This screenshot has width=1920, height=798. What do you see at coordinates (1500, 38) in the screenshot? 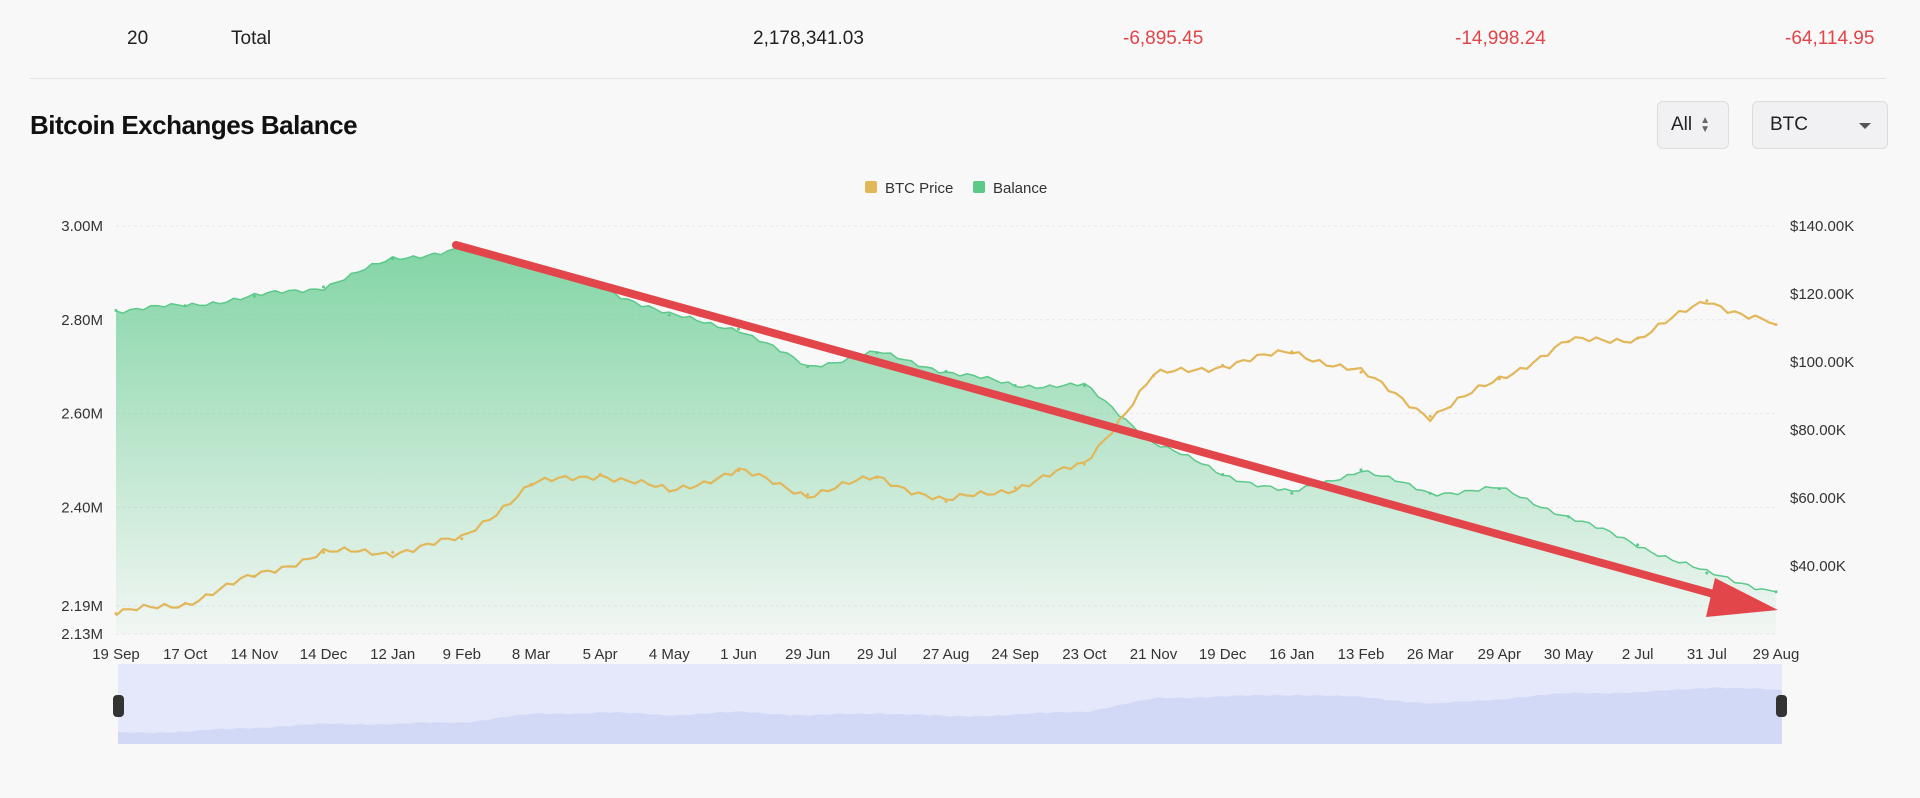
I see `row-change-2: -14,998.24` at bounding box center [1500, 38].